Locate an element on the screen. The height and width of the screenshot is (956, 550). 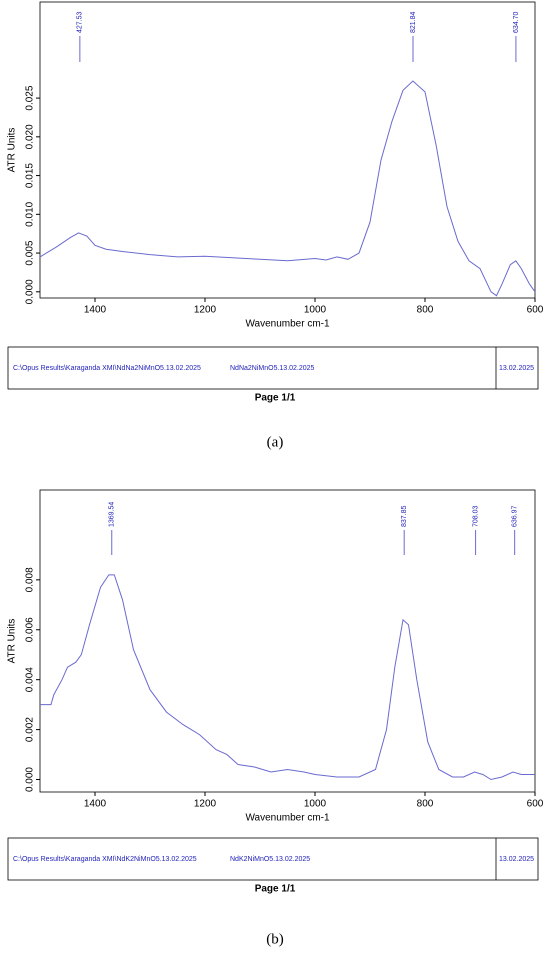
y-tick-label: 0.025 is located at coordinates (30, 97).